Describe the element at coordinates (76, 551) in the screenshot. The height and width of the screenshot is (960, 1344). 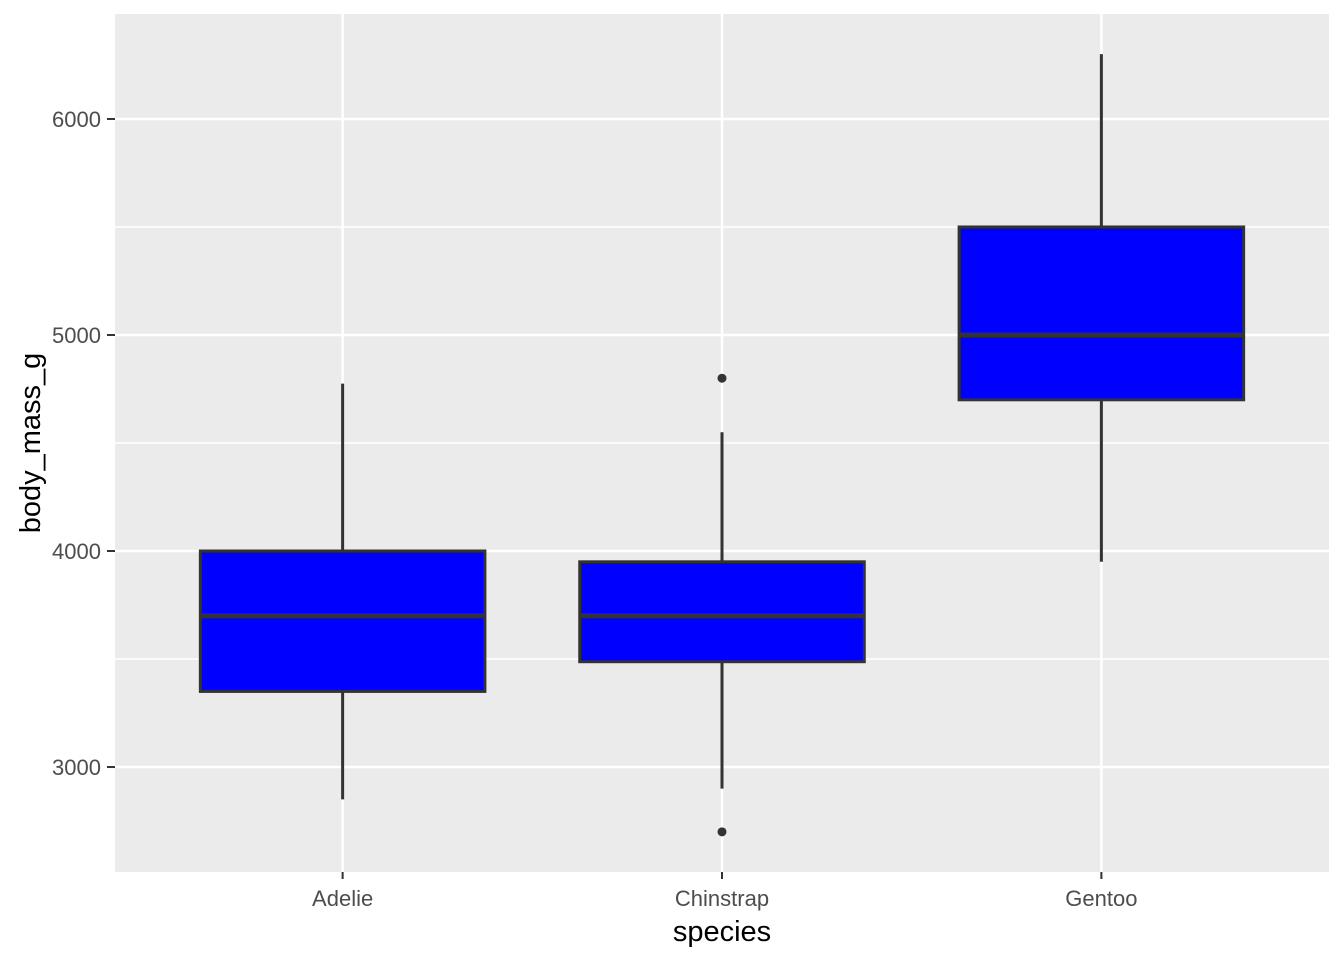
I see `y-tick-label: 4000` at that location.